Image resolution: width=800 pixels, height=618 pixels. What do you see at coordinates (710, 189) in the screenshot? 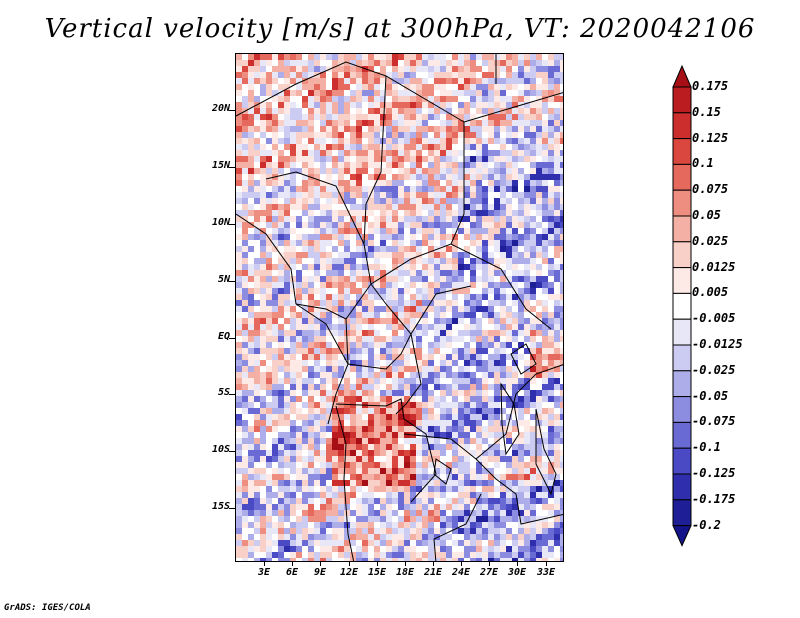
I see `colorbar-label: 0.075` at bounding box center [710, 189].